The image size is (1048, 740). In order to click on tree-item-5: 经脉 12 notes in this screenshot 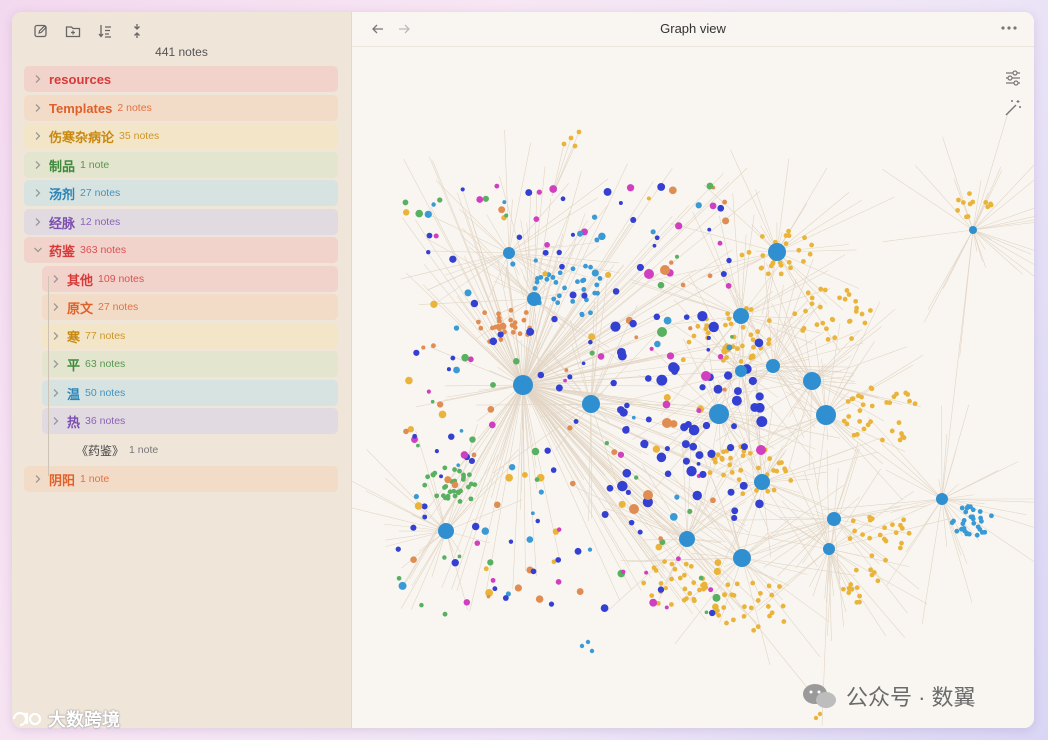, I will do `click(181, 222)`.